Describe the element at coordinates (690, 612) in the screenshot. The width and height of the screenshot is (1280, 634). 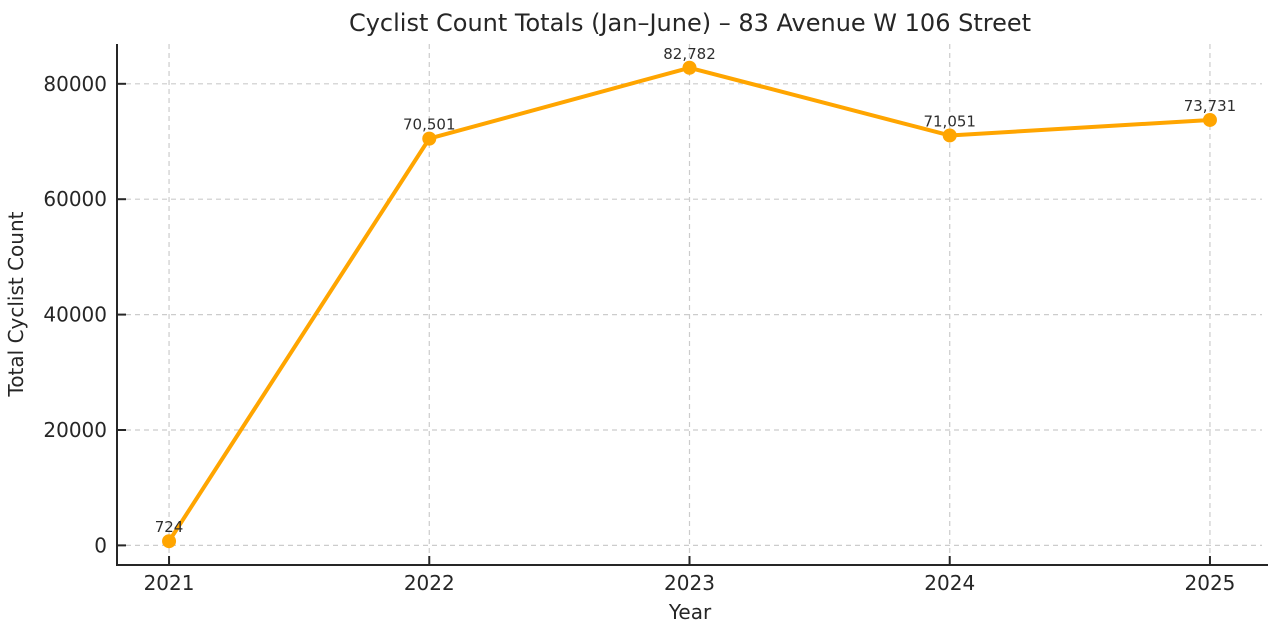
I see `x-axis-label: Year` at that location.